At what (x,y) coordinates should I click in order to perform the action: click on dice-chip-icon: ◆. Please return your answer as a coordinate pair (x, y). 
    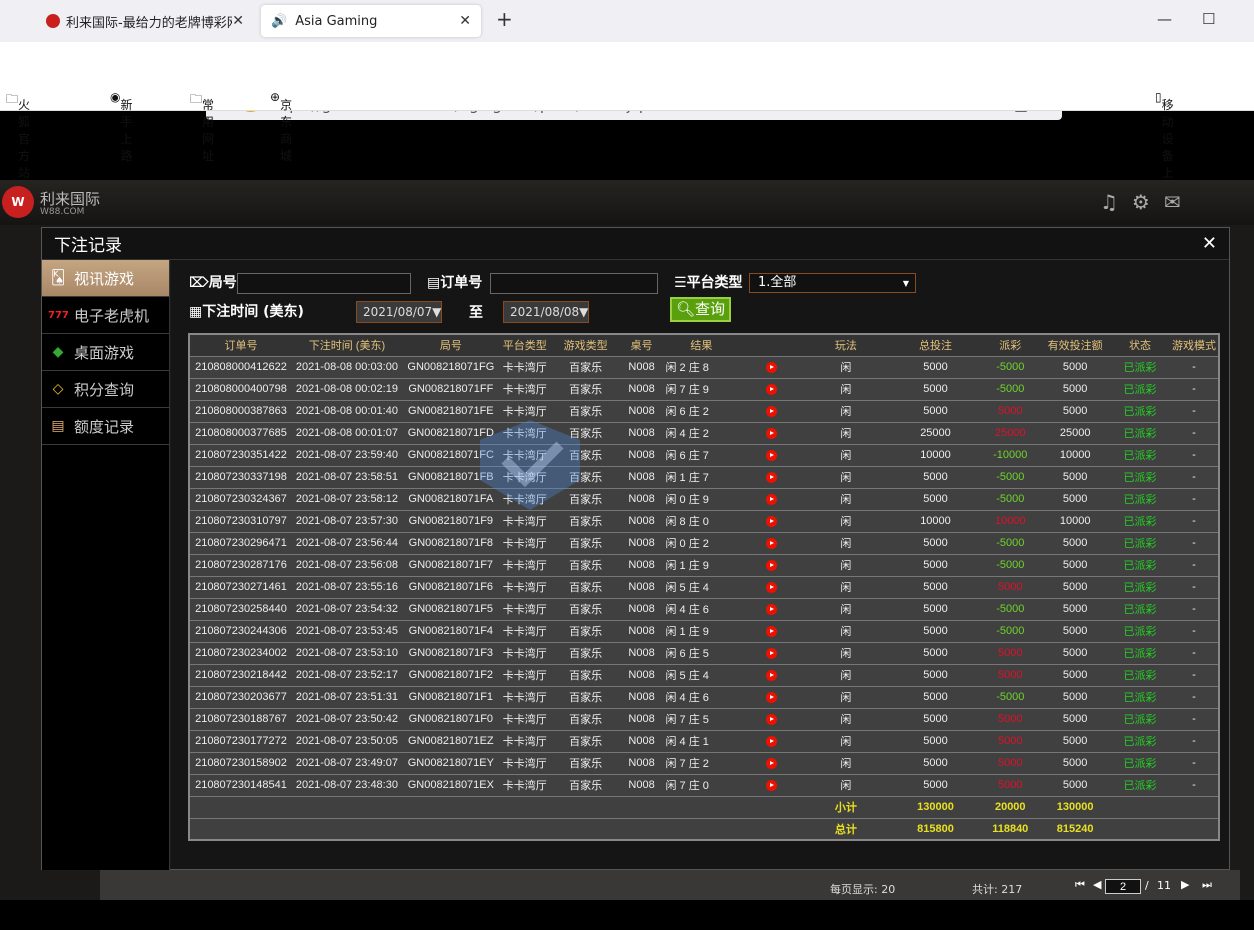
    Looking at the image, I should click on (58, 352).